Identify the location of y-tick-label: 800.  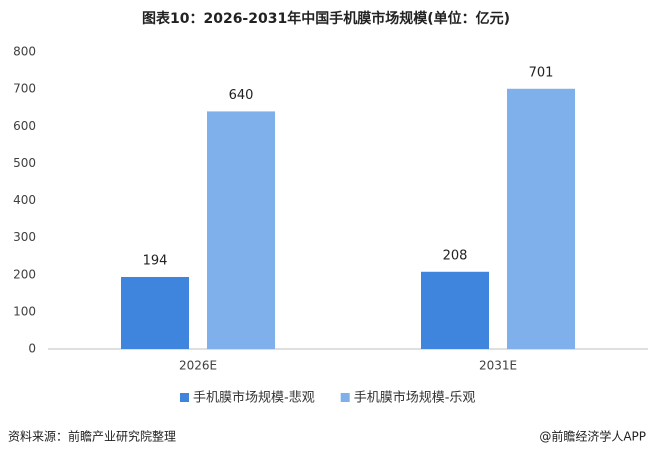
(24, 52).